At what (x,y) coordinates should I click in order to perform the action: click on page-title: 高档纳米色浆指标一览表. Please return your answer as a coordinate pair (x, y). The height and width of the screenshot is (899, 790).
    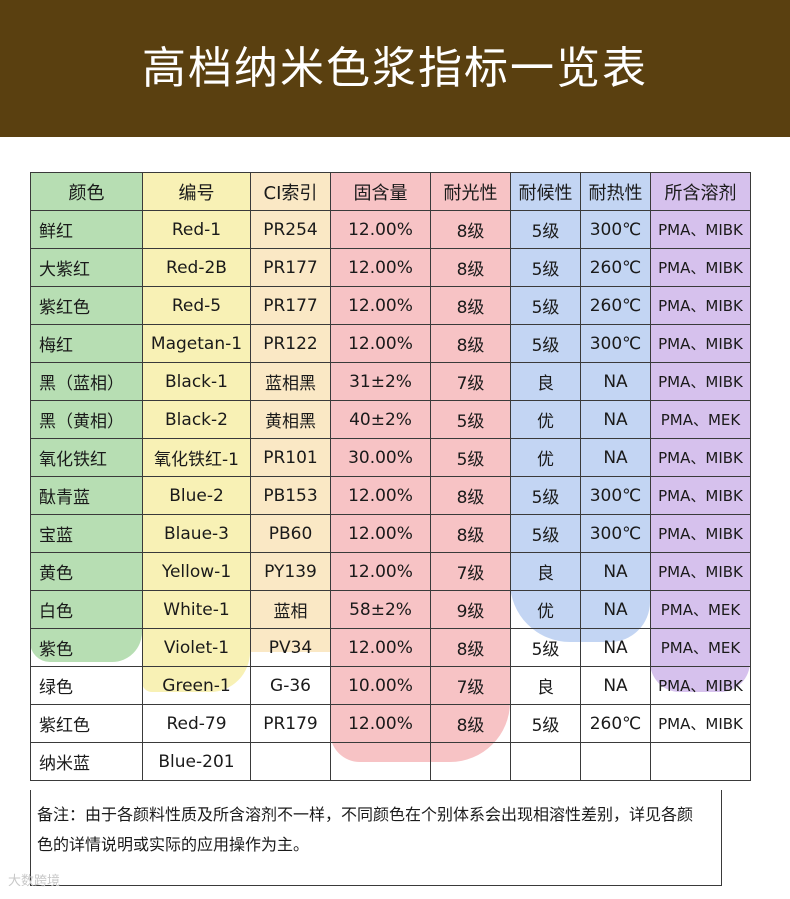
    Looking at the image, I should click on (395, 68).